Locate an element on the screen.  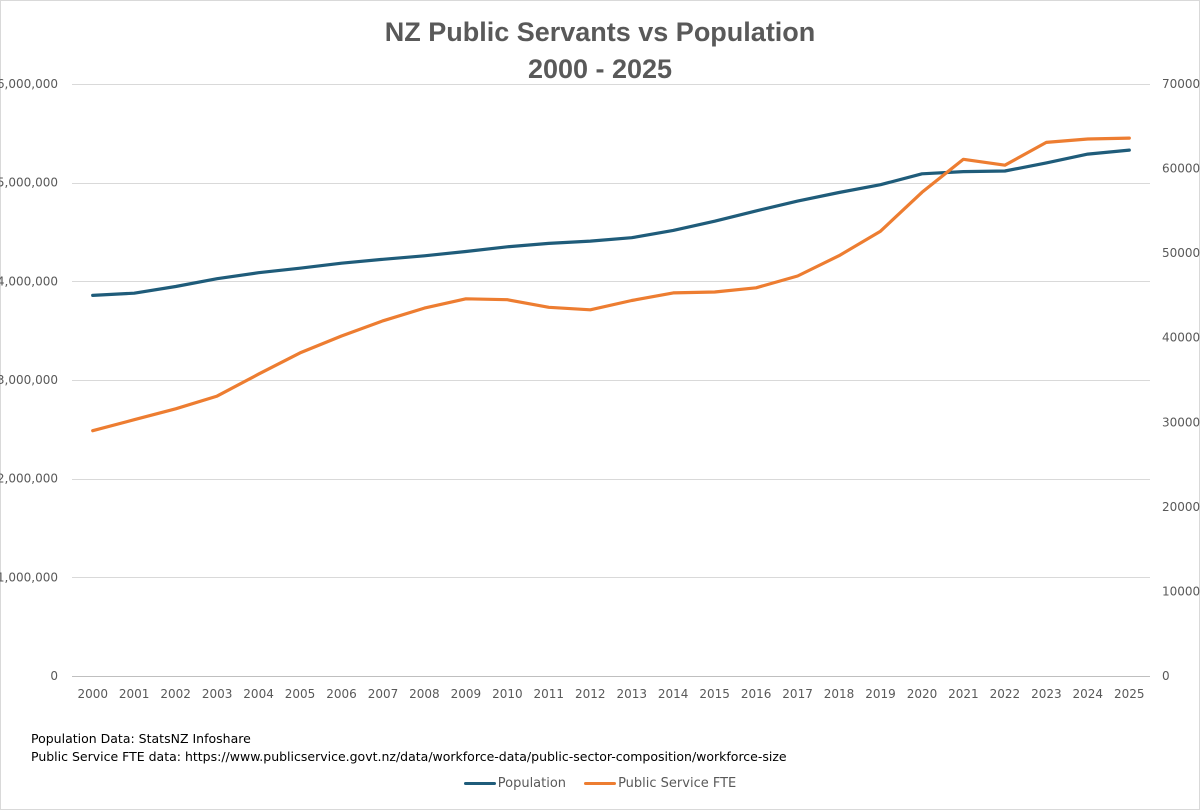
left-axis-tick-label: 2,000,000 is located at coordinates (29, 479).